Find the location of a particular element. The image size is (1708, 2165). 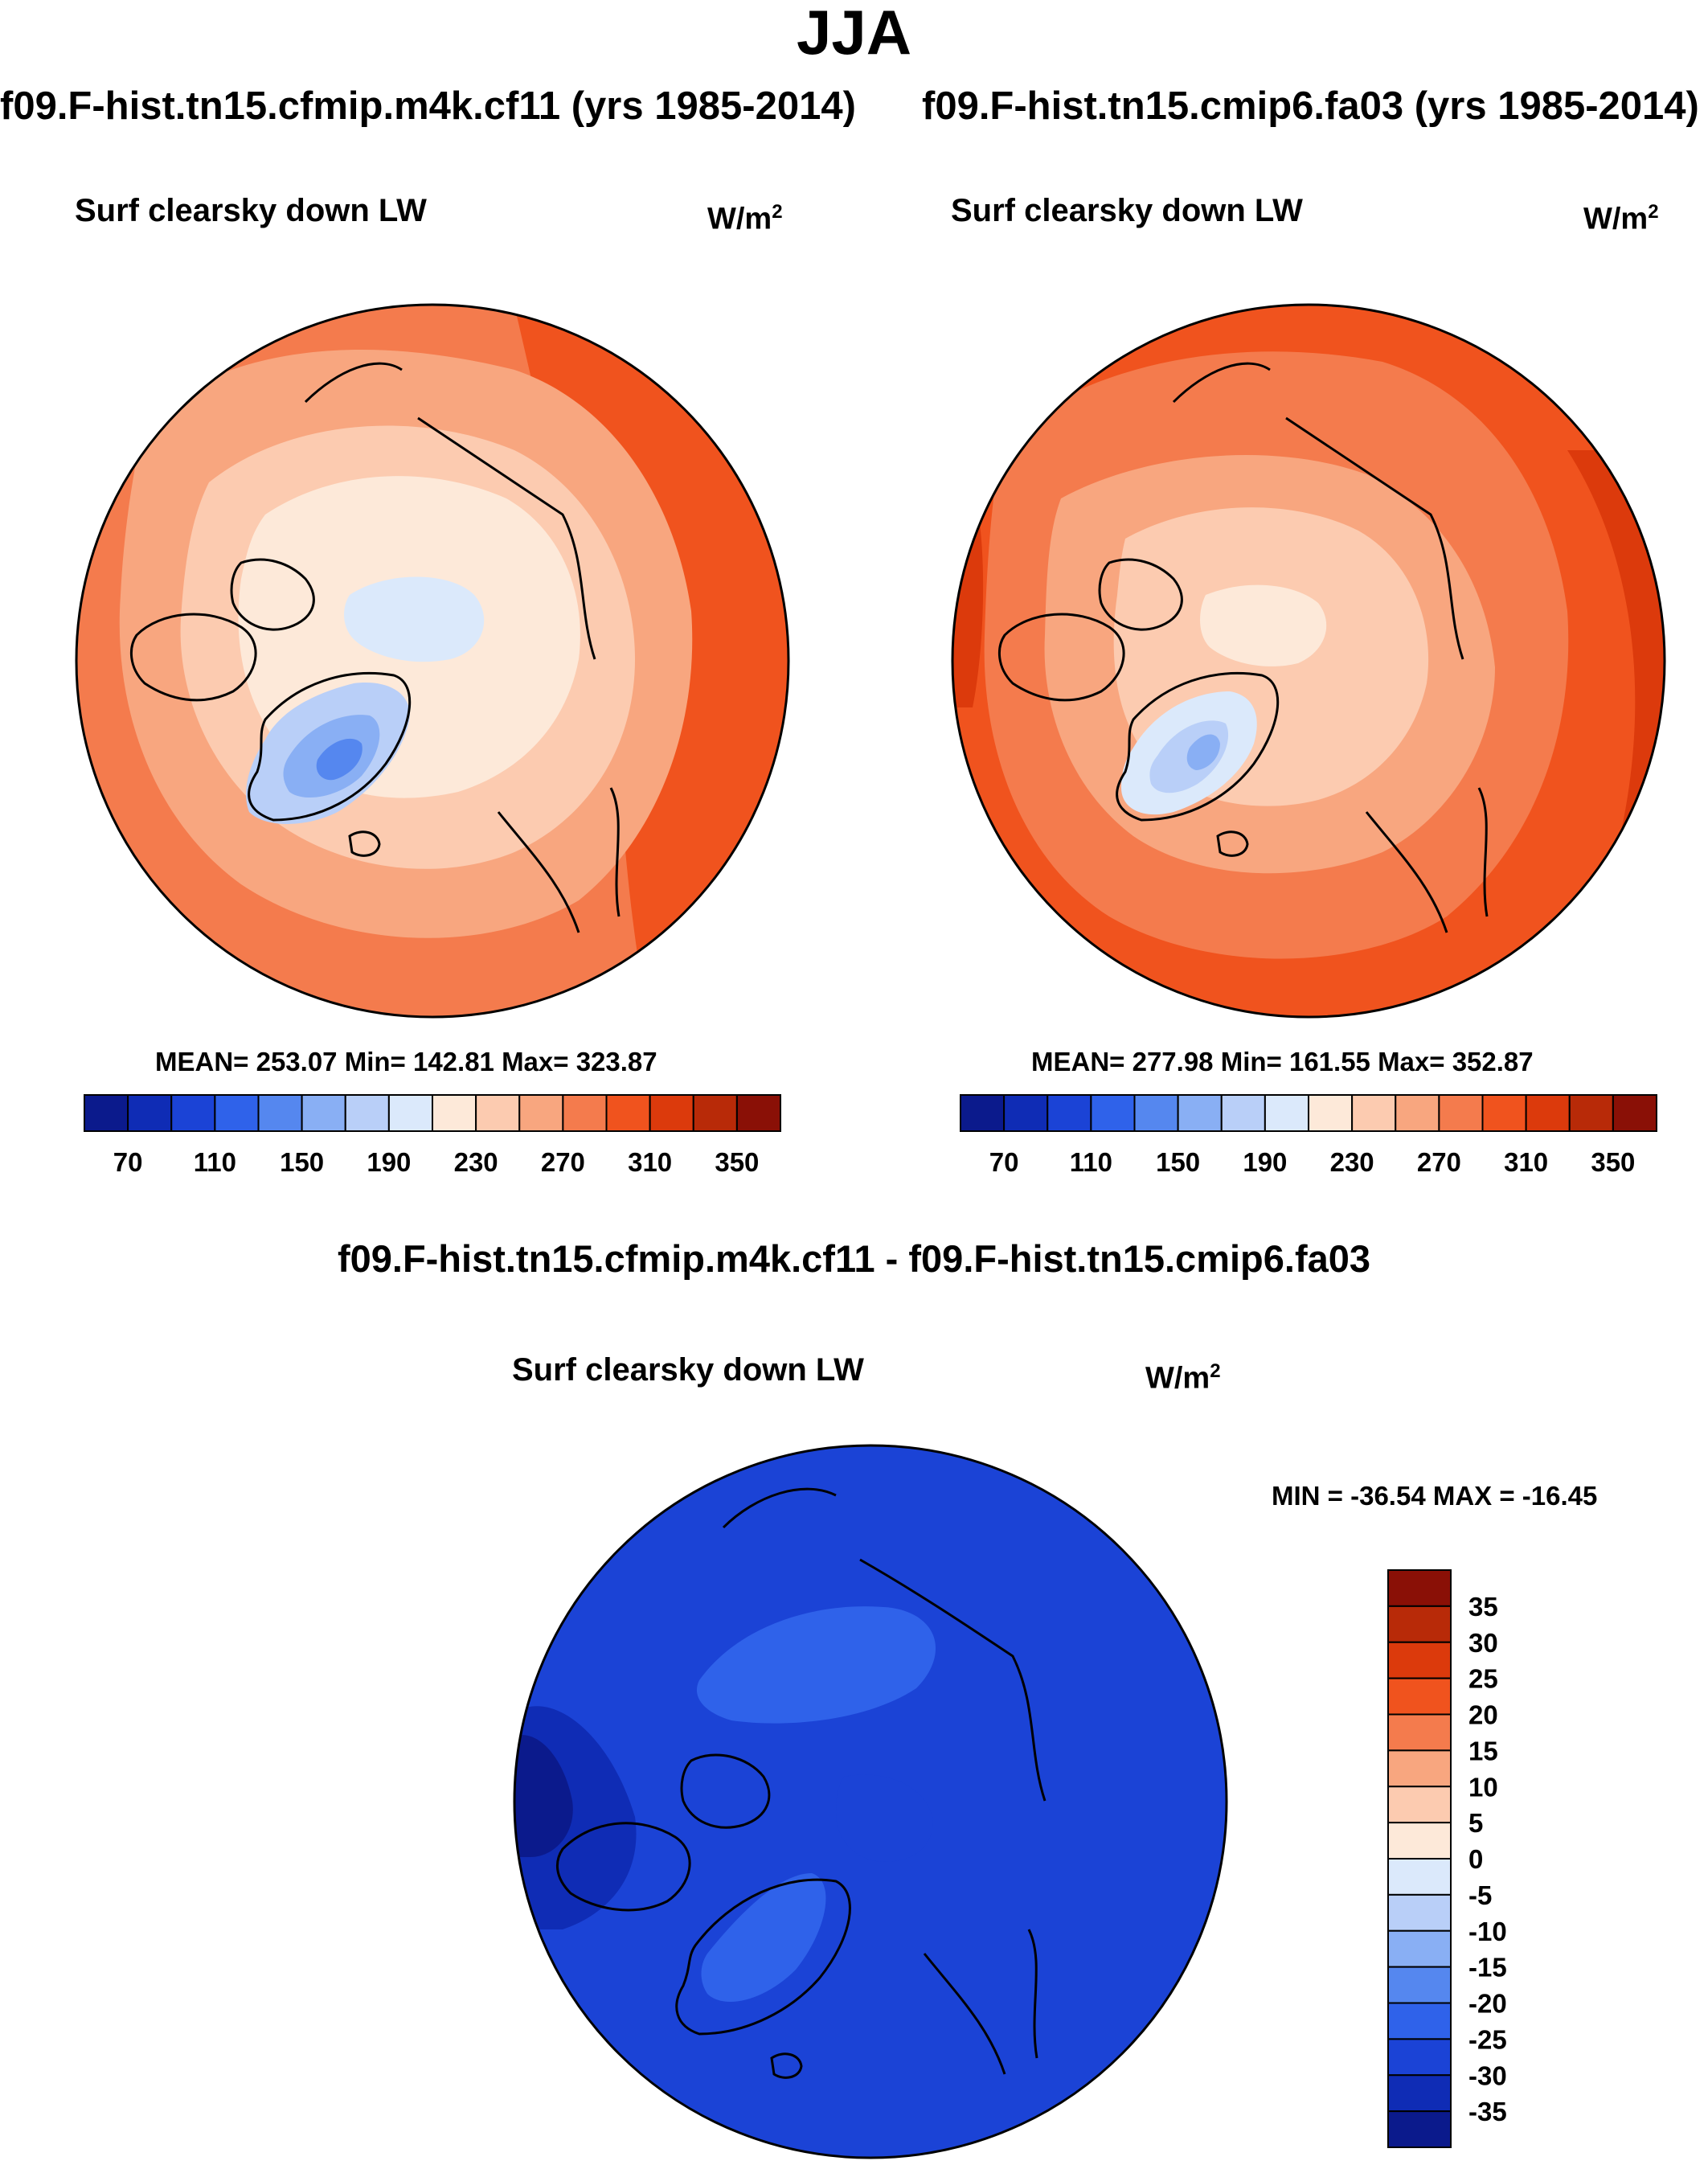

case-a-units-base: W/m is located at coordinates (740, 219).